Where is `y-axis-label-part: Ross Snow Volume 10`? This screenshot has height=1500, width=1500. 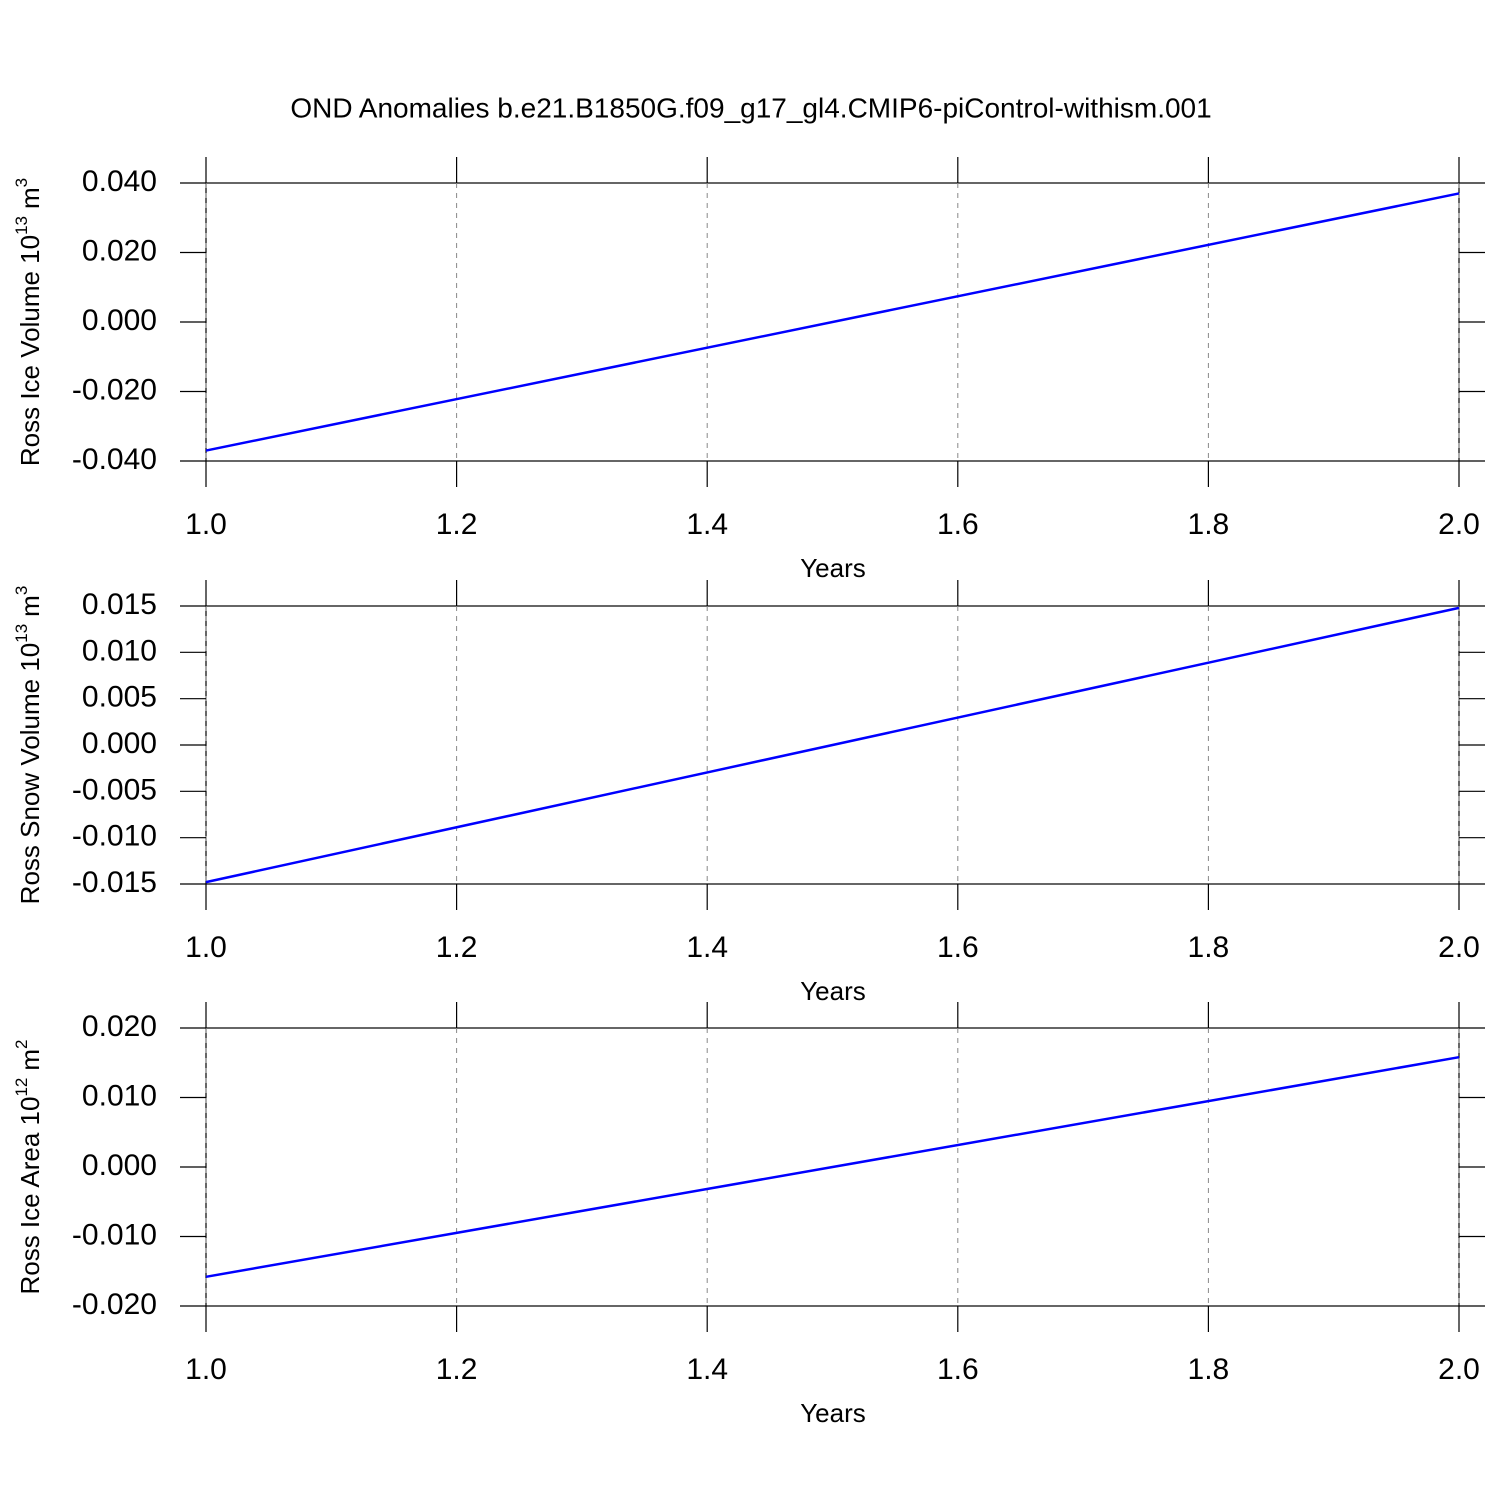
y-axis-label-part: Ross Snow Volume 10 is located at coordinates (30, 774).